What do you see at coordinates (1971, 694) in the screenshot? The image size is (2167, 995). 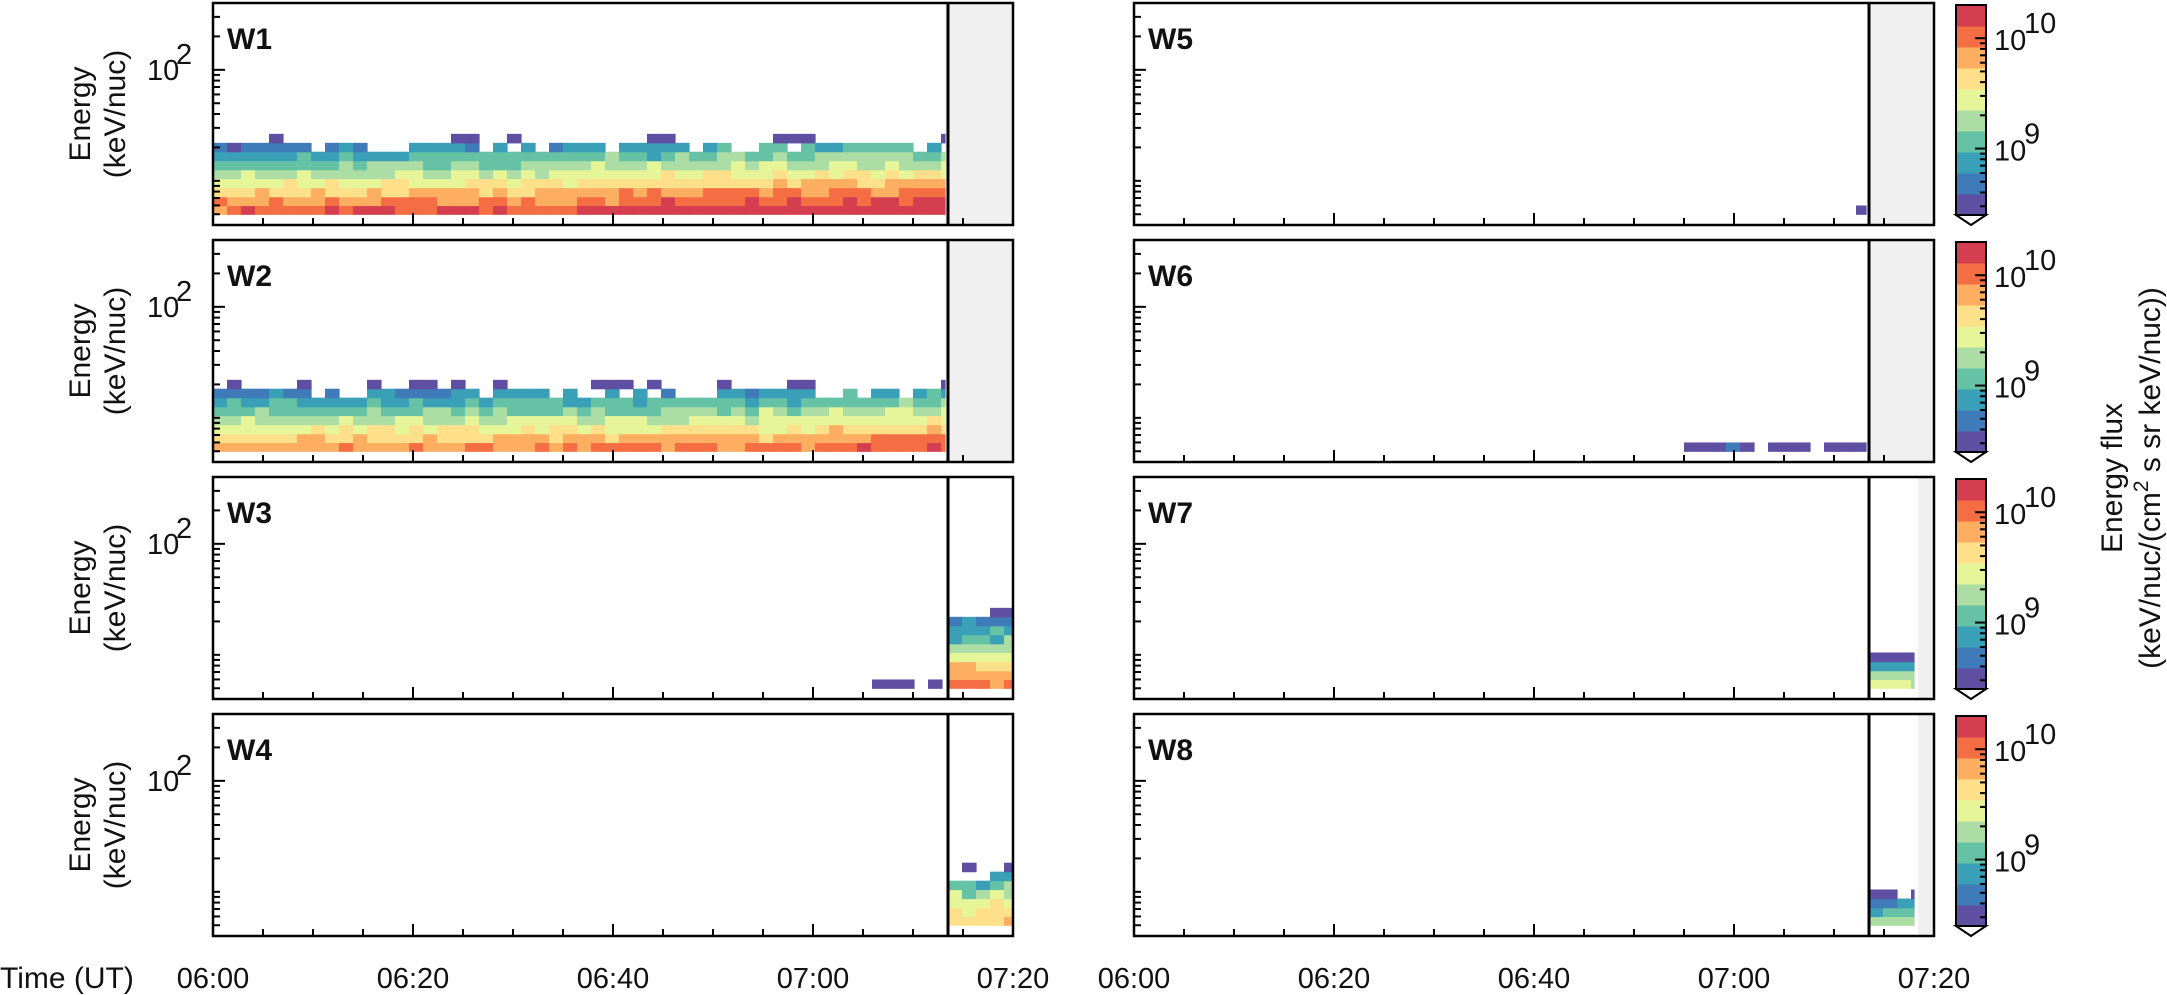 I see `colorbar-extend-triangle` at bounding box center [1971, 694].